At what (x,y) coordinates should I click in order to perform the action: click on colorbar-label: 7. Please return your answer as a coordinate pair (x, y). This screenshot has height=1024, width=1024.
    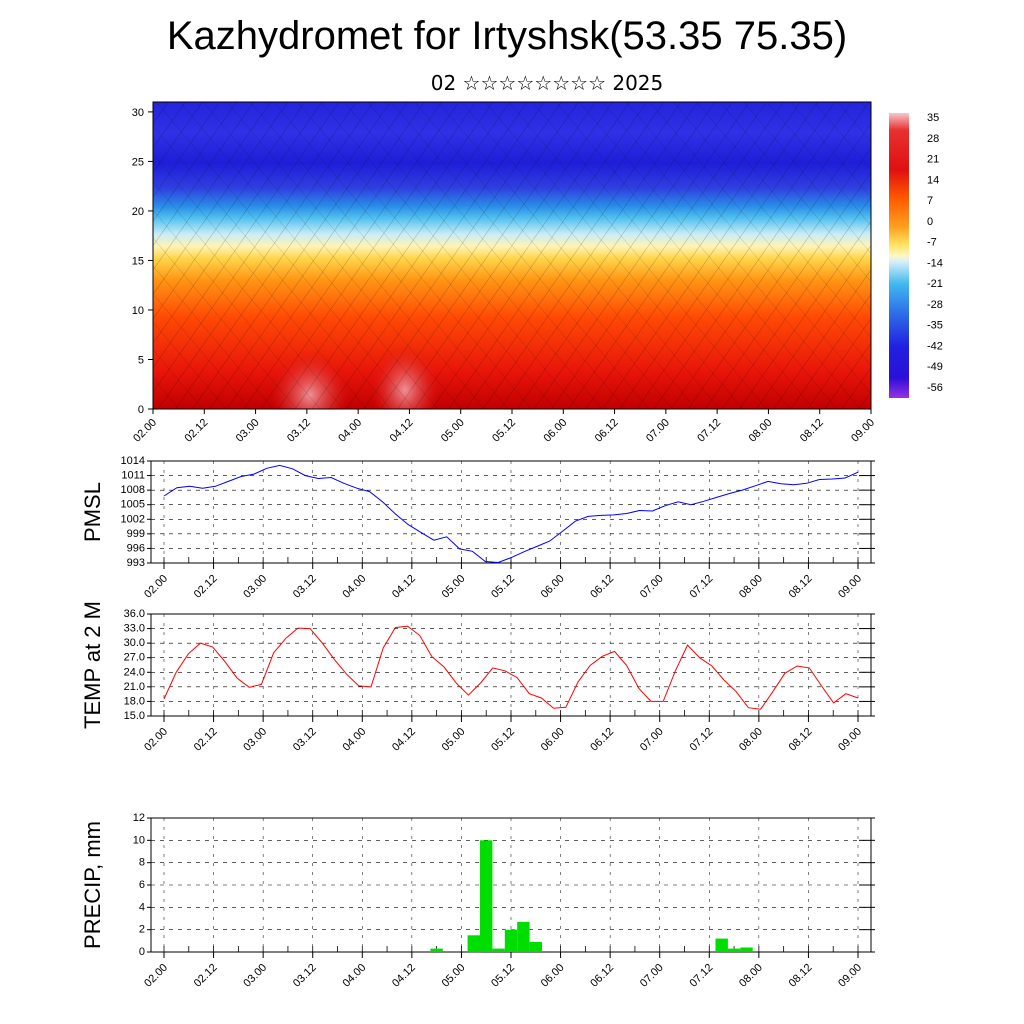
    Looking at the image, I should click on (930, 201).